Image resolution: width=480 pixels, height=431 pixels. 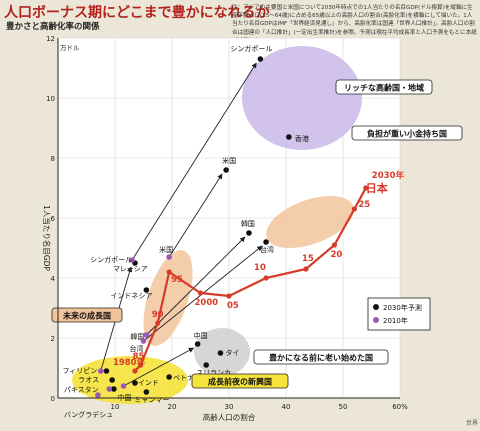 I want to click on point-2030-label: 米国, so click(x=229, y=160).